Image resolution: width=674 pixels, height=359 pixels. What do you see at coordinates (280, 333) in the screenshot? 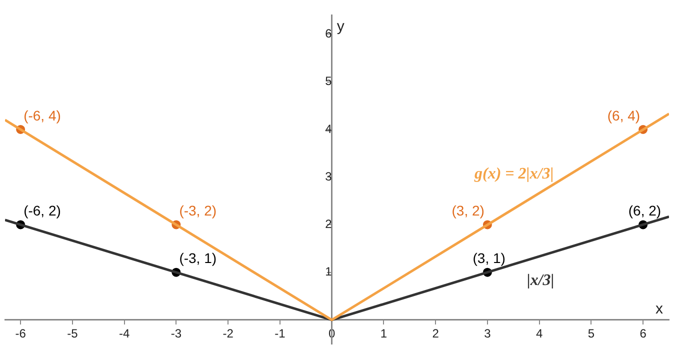
I see `x-tick-label: -1` at bounding box center [280, 333].